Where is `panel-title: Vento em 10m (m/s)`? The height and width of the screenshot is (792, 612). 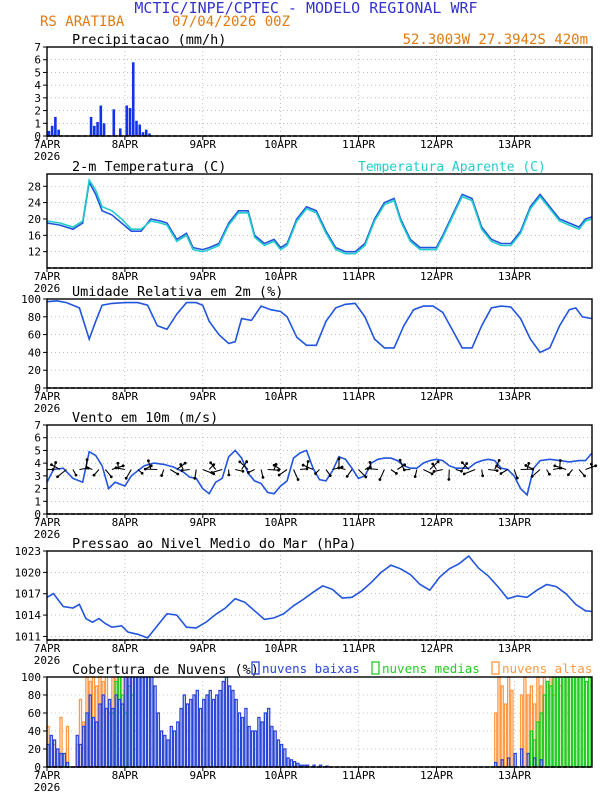 panel-title: Vento em 10m (m/s) is located at coordinates (145, 418).